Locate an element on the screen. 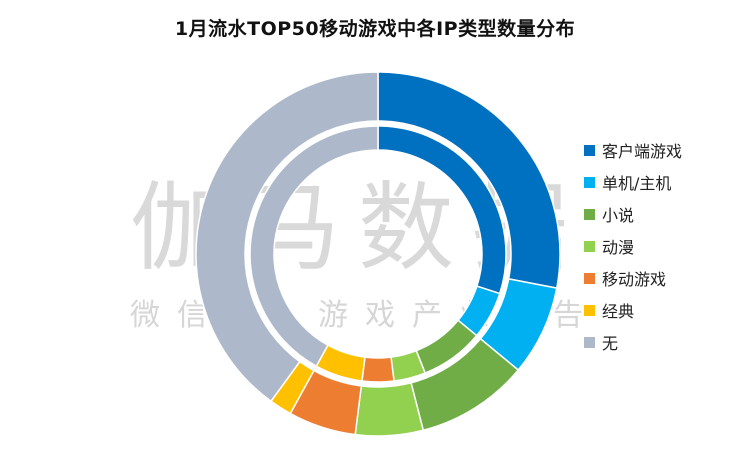 This screenshot has width=750, height=462. legend-label: 经典 is located at coordinates (618, 311).